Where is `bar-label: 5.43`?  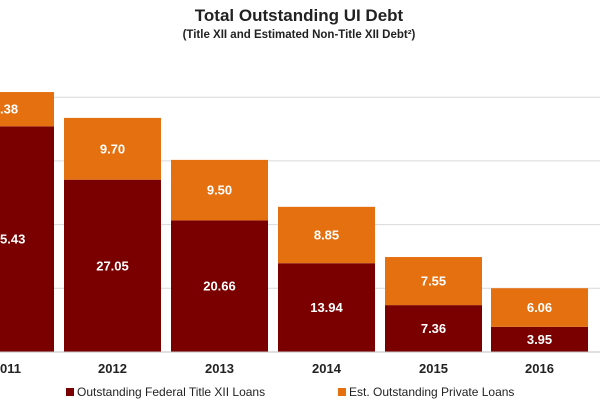 bar-label: 5.43 is located at coordinates (12, 239).